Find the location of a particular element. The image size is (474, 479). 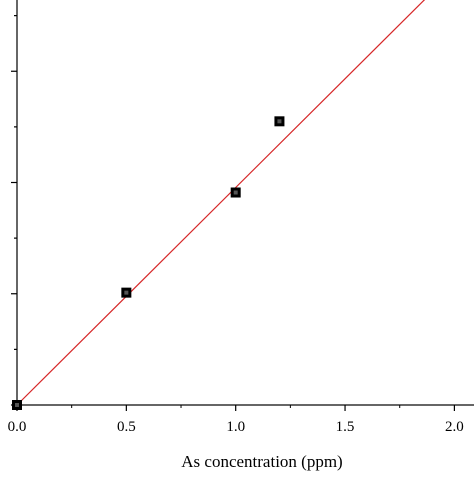

x-axis-title: As concentration (ppm) is located at coordinates (261, 461).